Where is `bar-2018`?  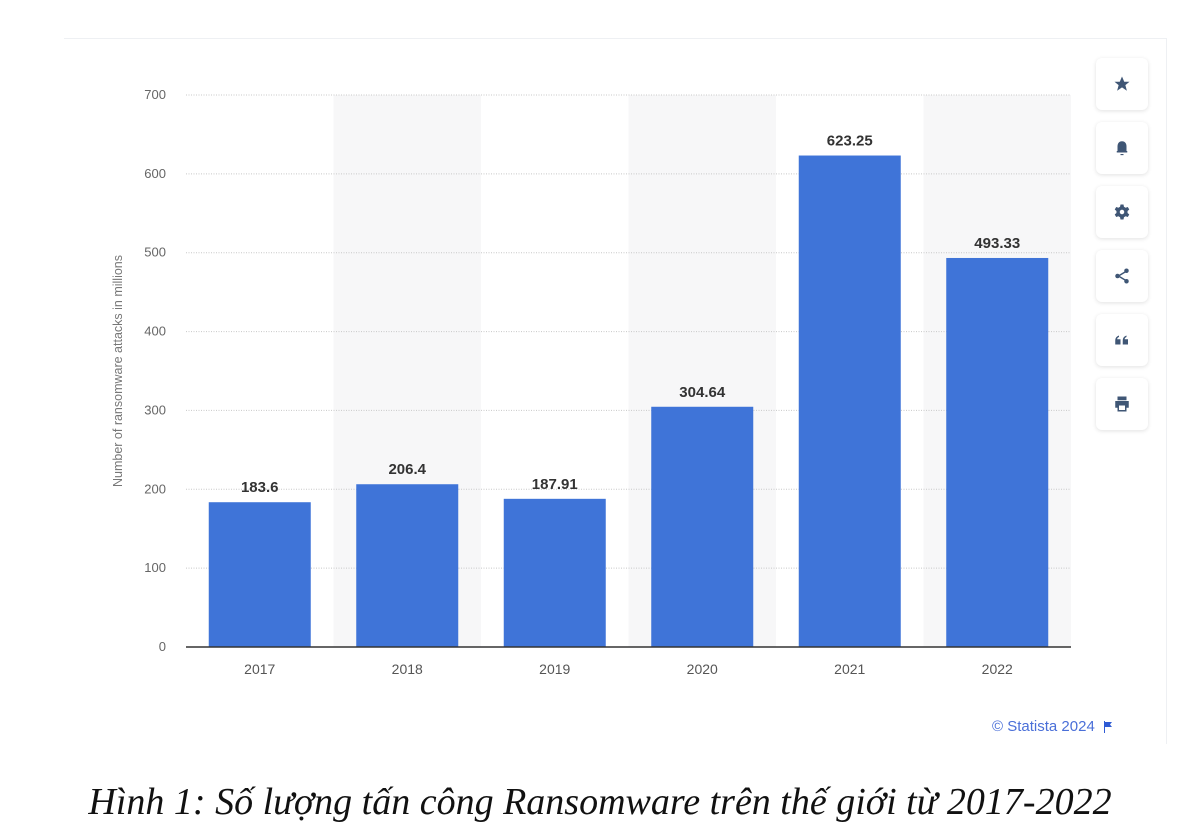
bar-2018 is located at coordinates (407, 565).